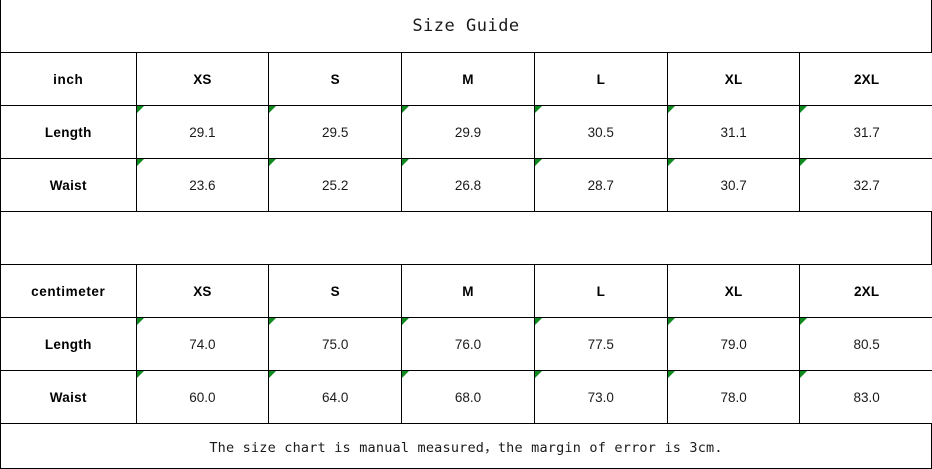  What do you see at coordinates (734, 185) in the screenshot?
I see `cell-inch-waist-xl: 30.7` at bounding box center [734, 185].